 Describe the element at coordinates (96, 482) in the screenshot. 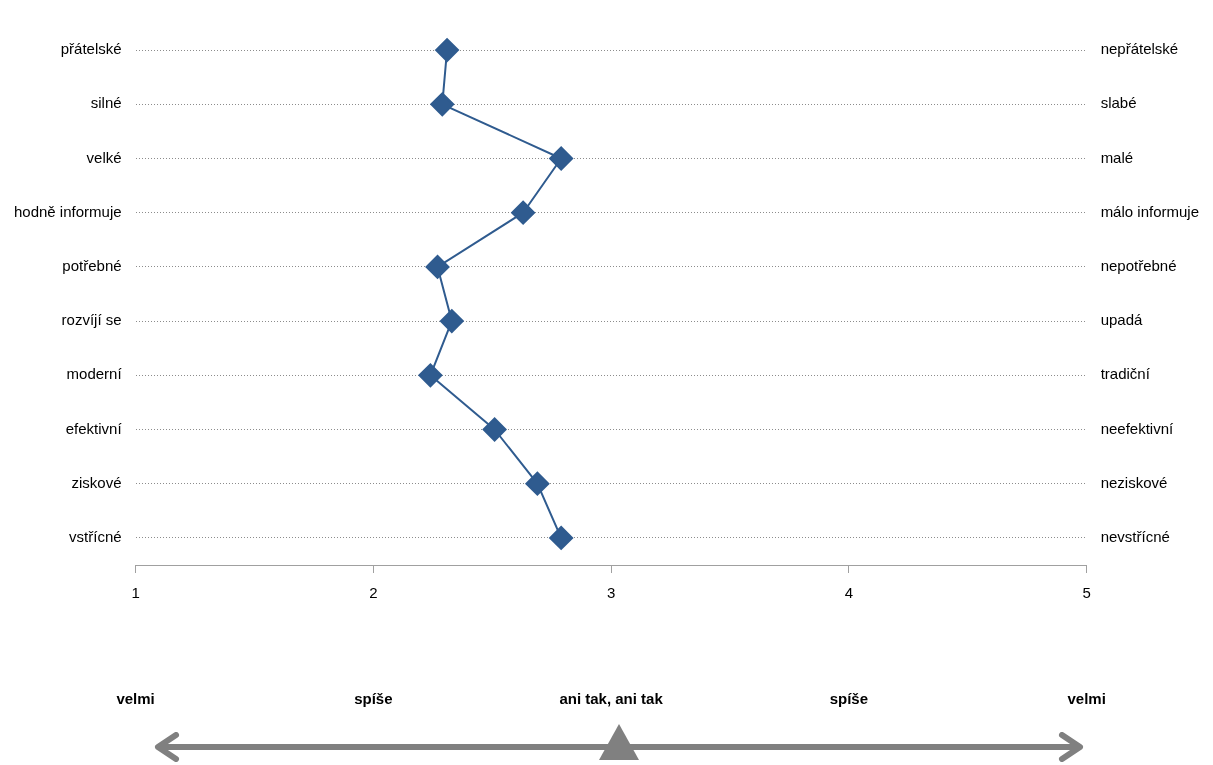

I see `y-tick-label: ziskové` at that location.